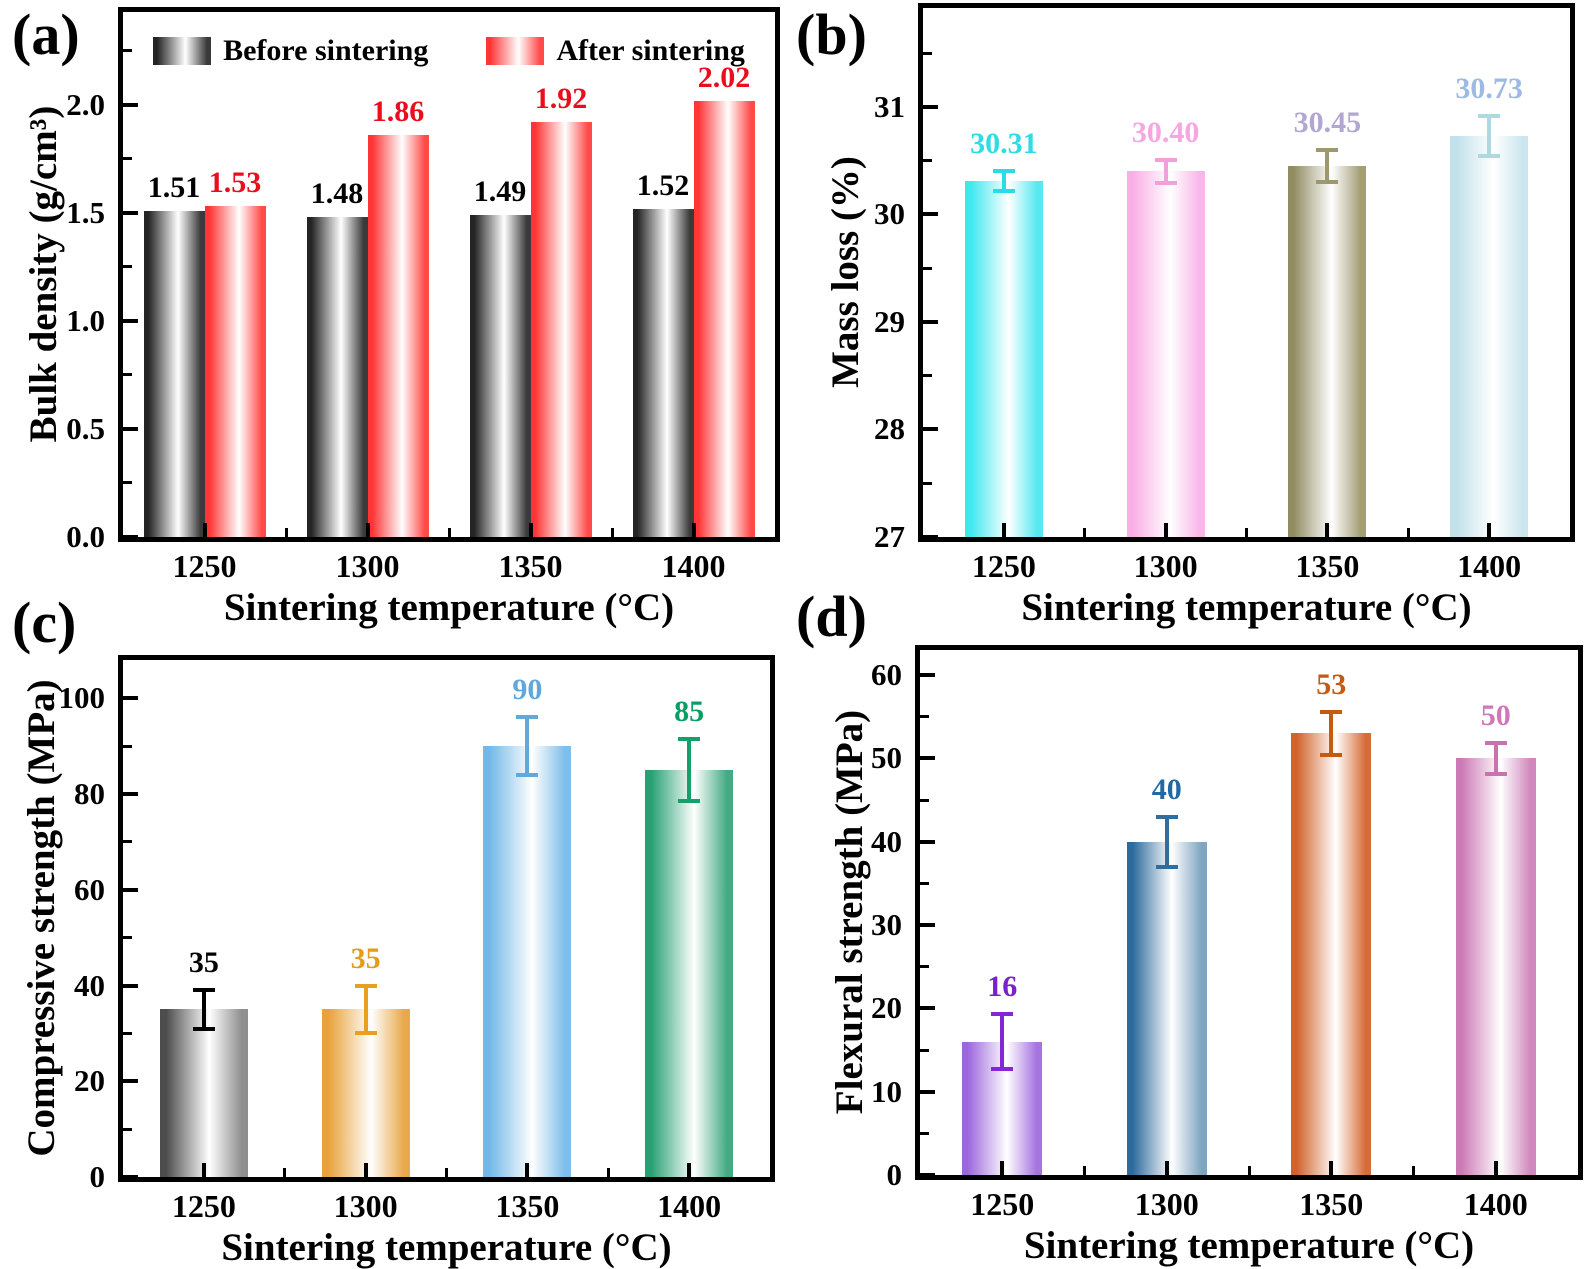 The image size is (1587, 1269). What do you see at coordinates (174, 187) in the screenshot?
I see `value-label: 1.51` at bounding box center [174, 187].